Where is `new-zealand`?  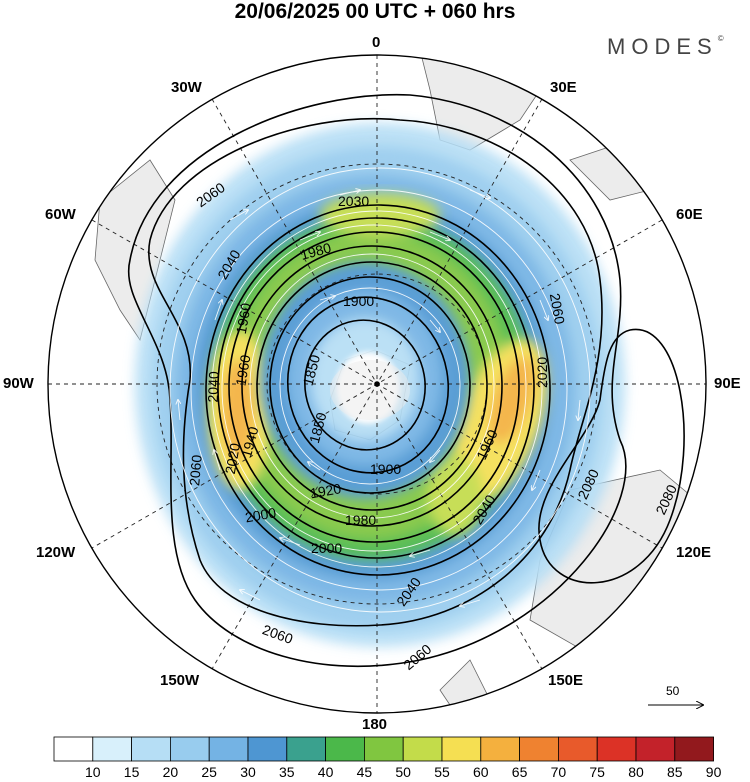
new-zealand is located at coordinates (465, 686).